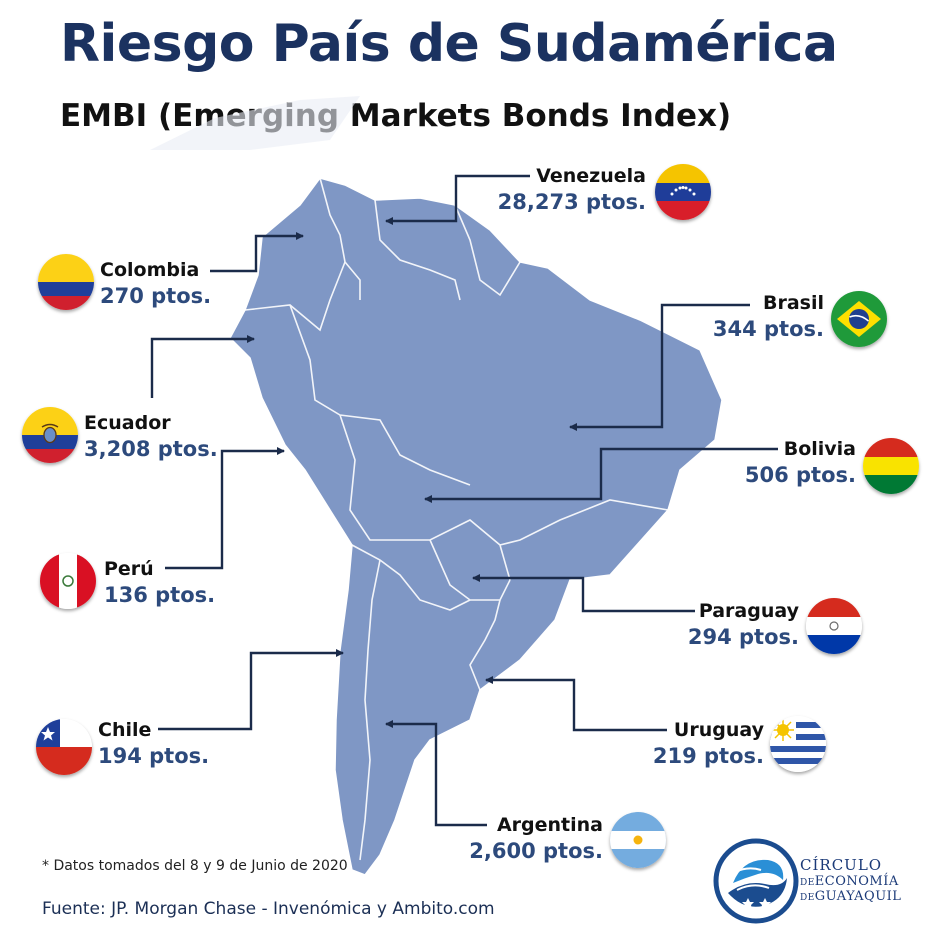 The image size is (945, 945). What do you see at coordinates (156, 296) in the screenshot?
I see `country-value-colombia: 270 ptos.` at bounding box center [156, 296].